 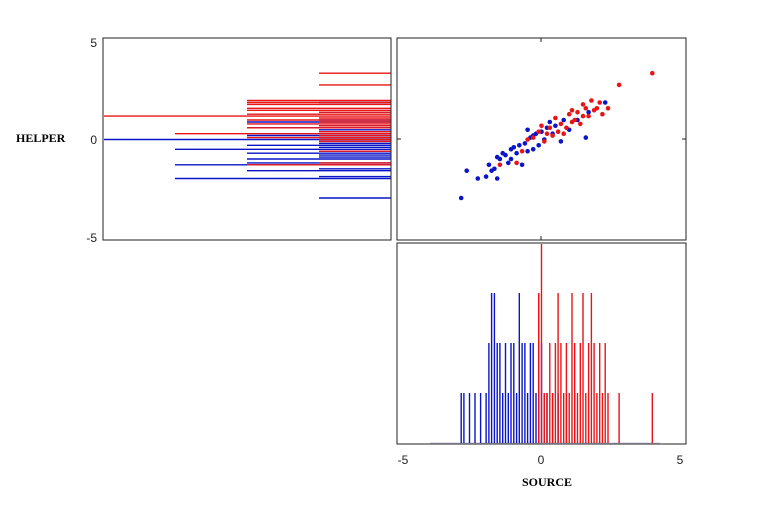 I want to click on marginal-y-tick-label: 0, so click(x=93, y=140).